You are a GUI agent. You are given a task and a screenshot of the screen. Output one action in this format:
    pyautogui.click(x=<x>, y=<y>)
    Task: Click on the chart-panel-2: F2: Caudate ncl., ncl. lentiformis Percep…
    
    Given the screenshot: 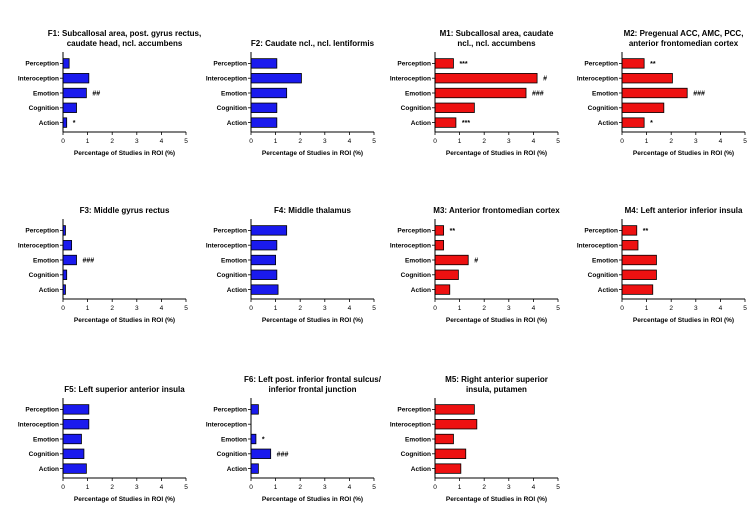 What is the action you would take?
    pyautogui.click(x=291, y=98)
    